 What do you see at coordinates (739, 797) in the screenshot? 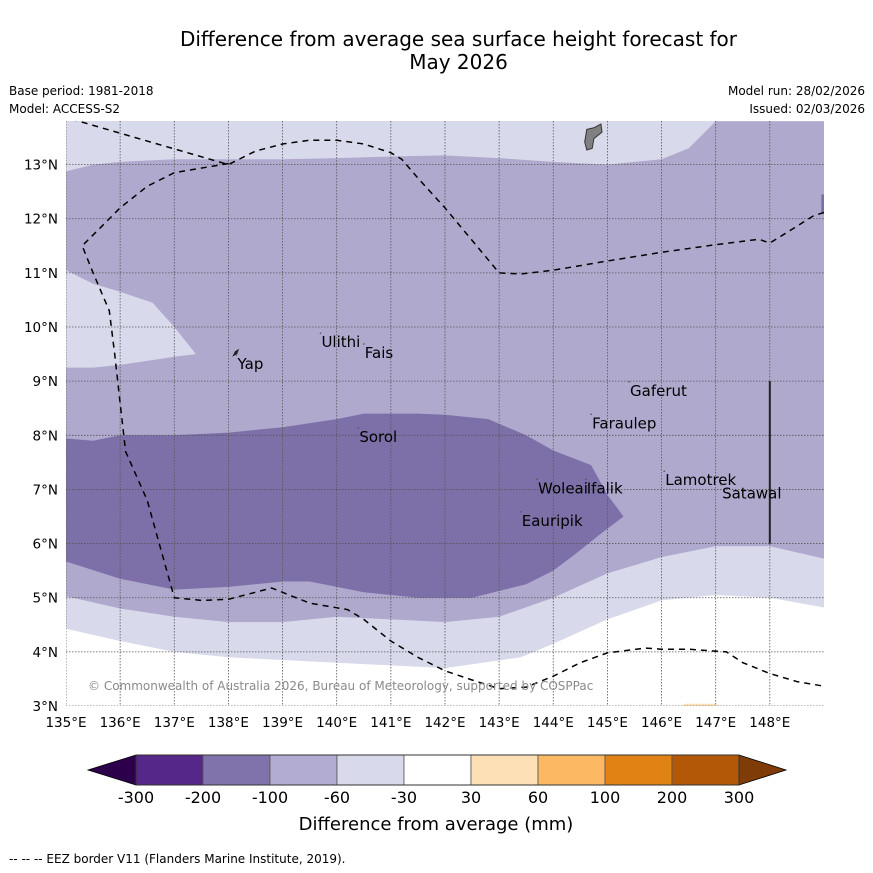
I see `colorbar-tick-label: 300` at bounding box center [739, 797].